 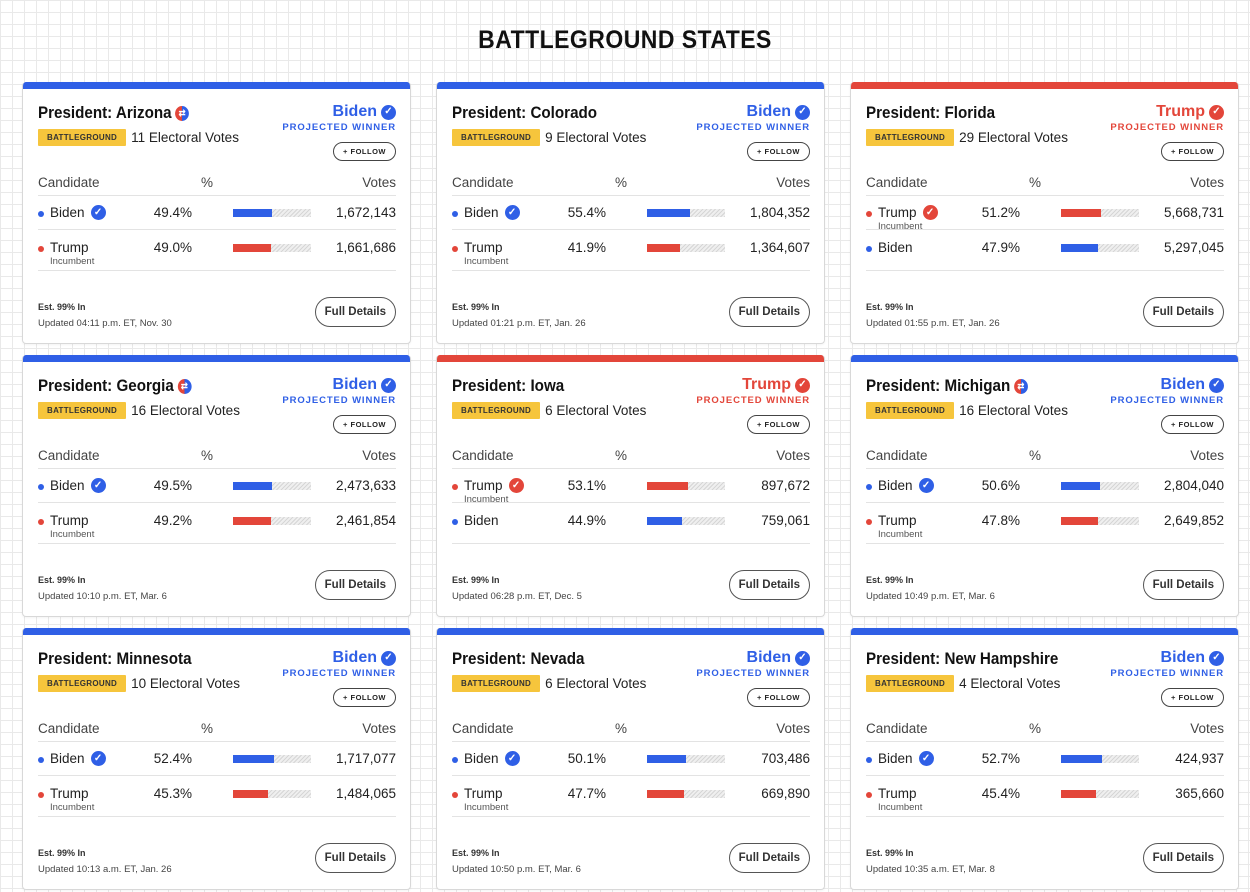 What do you see at coordinates (216, 85) in the screenshot?
I see `party-color-bar` at bounding box center [216, 85].